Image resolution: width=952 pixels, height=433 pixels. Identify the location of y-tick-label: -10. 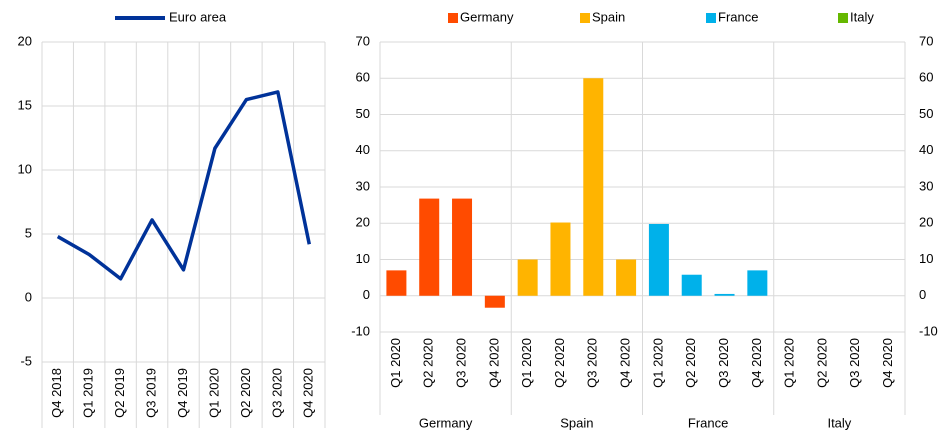
(360, 330).